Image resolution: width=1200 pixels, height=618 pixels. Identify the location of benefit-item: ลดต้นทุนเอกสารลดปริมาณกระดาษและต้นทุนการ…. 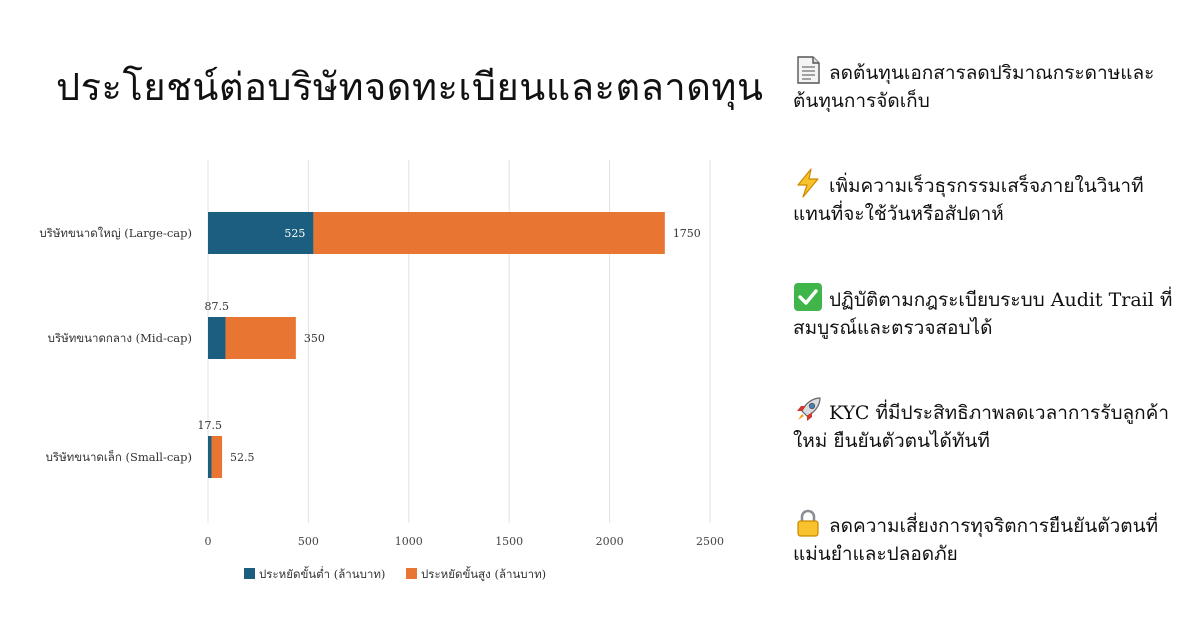
(988, 85).